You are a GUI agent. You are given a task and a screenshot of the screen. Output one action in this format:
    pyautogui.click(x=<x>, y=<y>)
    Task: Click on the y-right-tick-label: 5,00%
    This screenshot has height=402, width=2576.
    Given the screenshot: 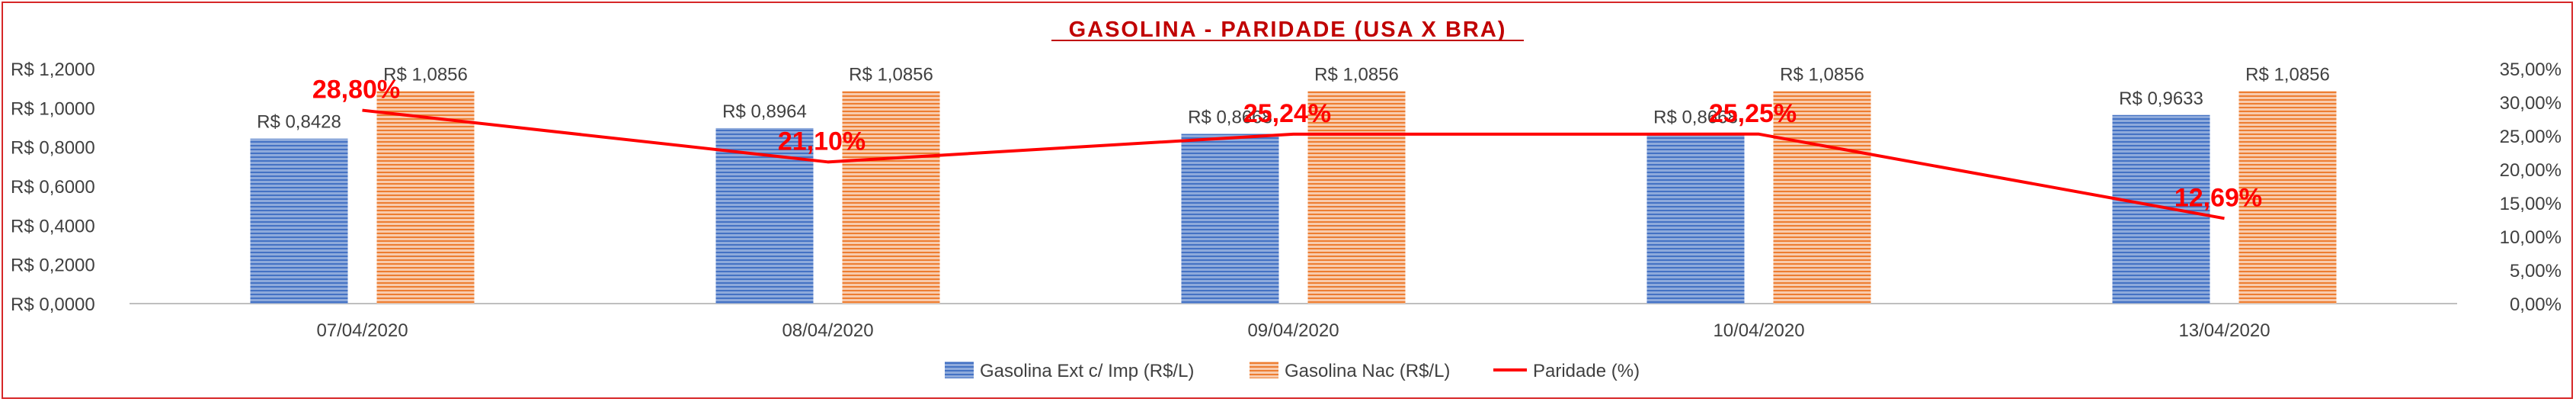 What is the action you would take?
    pyautogui.click(x=2536, y=271)
    